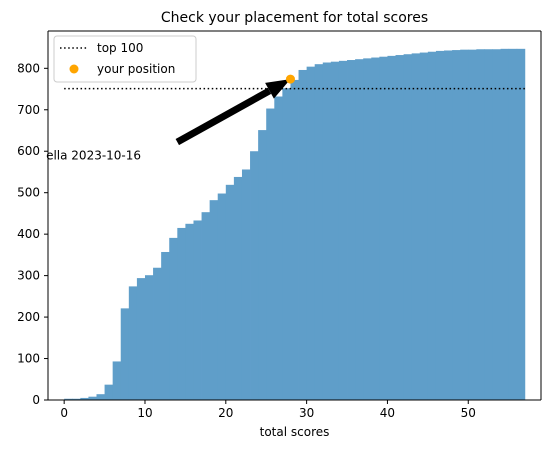  What do you see at coordinates (387, 413) in the screenshot?
I see `x-tick-label: 40` at bounding box center [387, 413].